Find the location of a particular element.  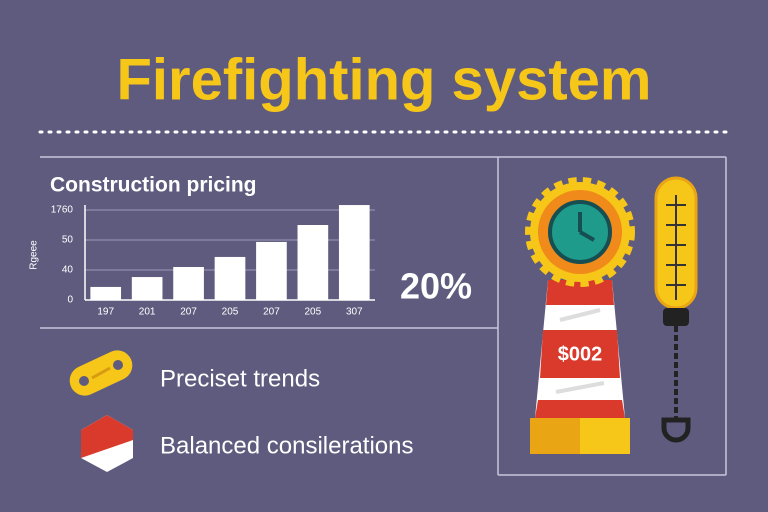

x-tick-label: 197 is located at coordinates (105, 312).